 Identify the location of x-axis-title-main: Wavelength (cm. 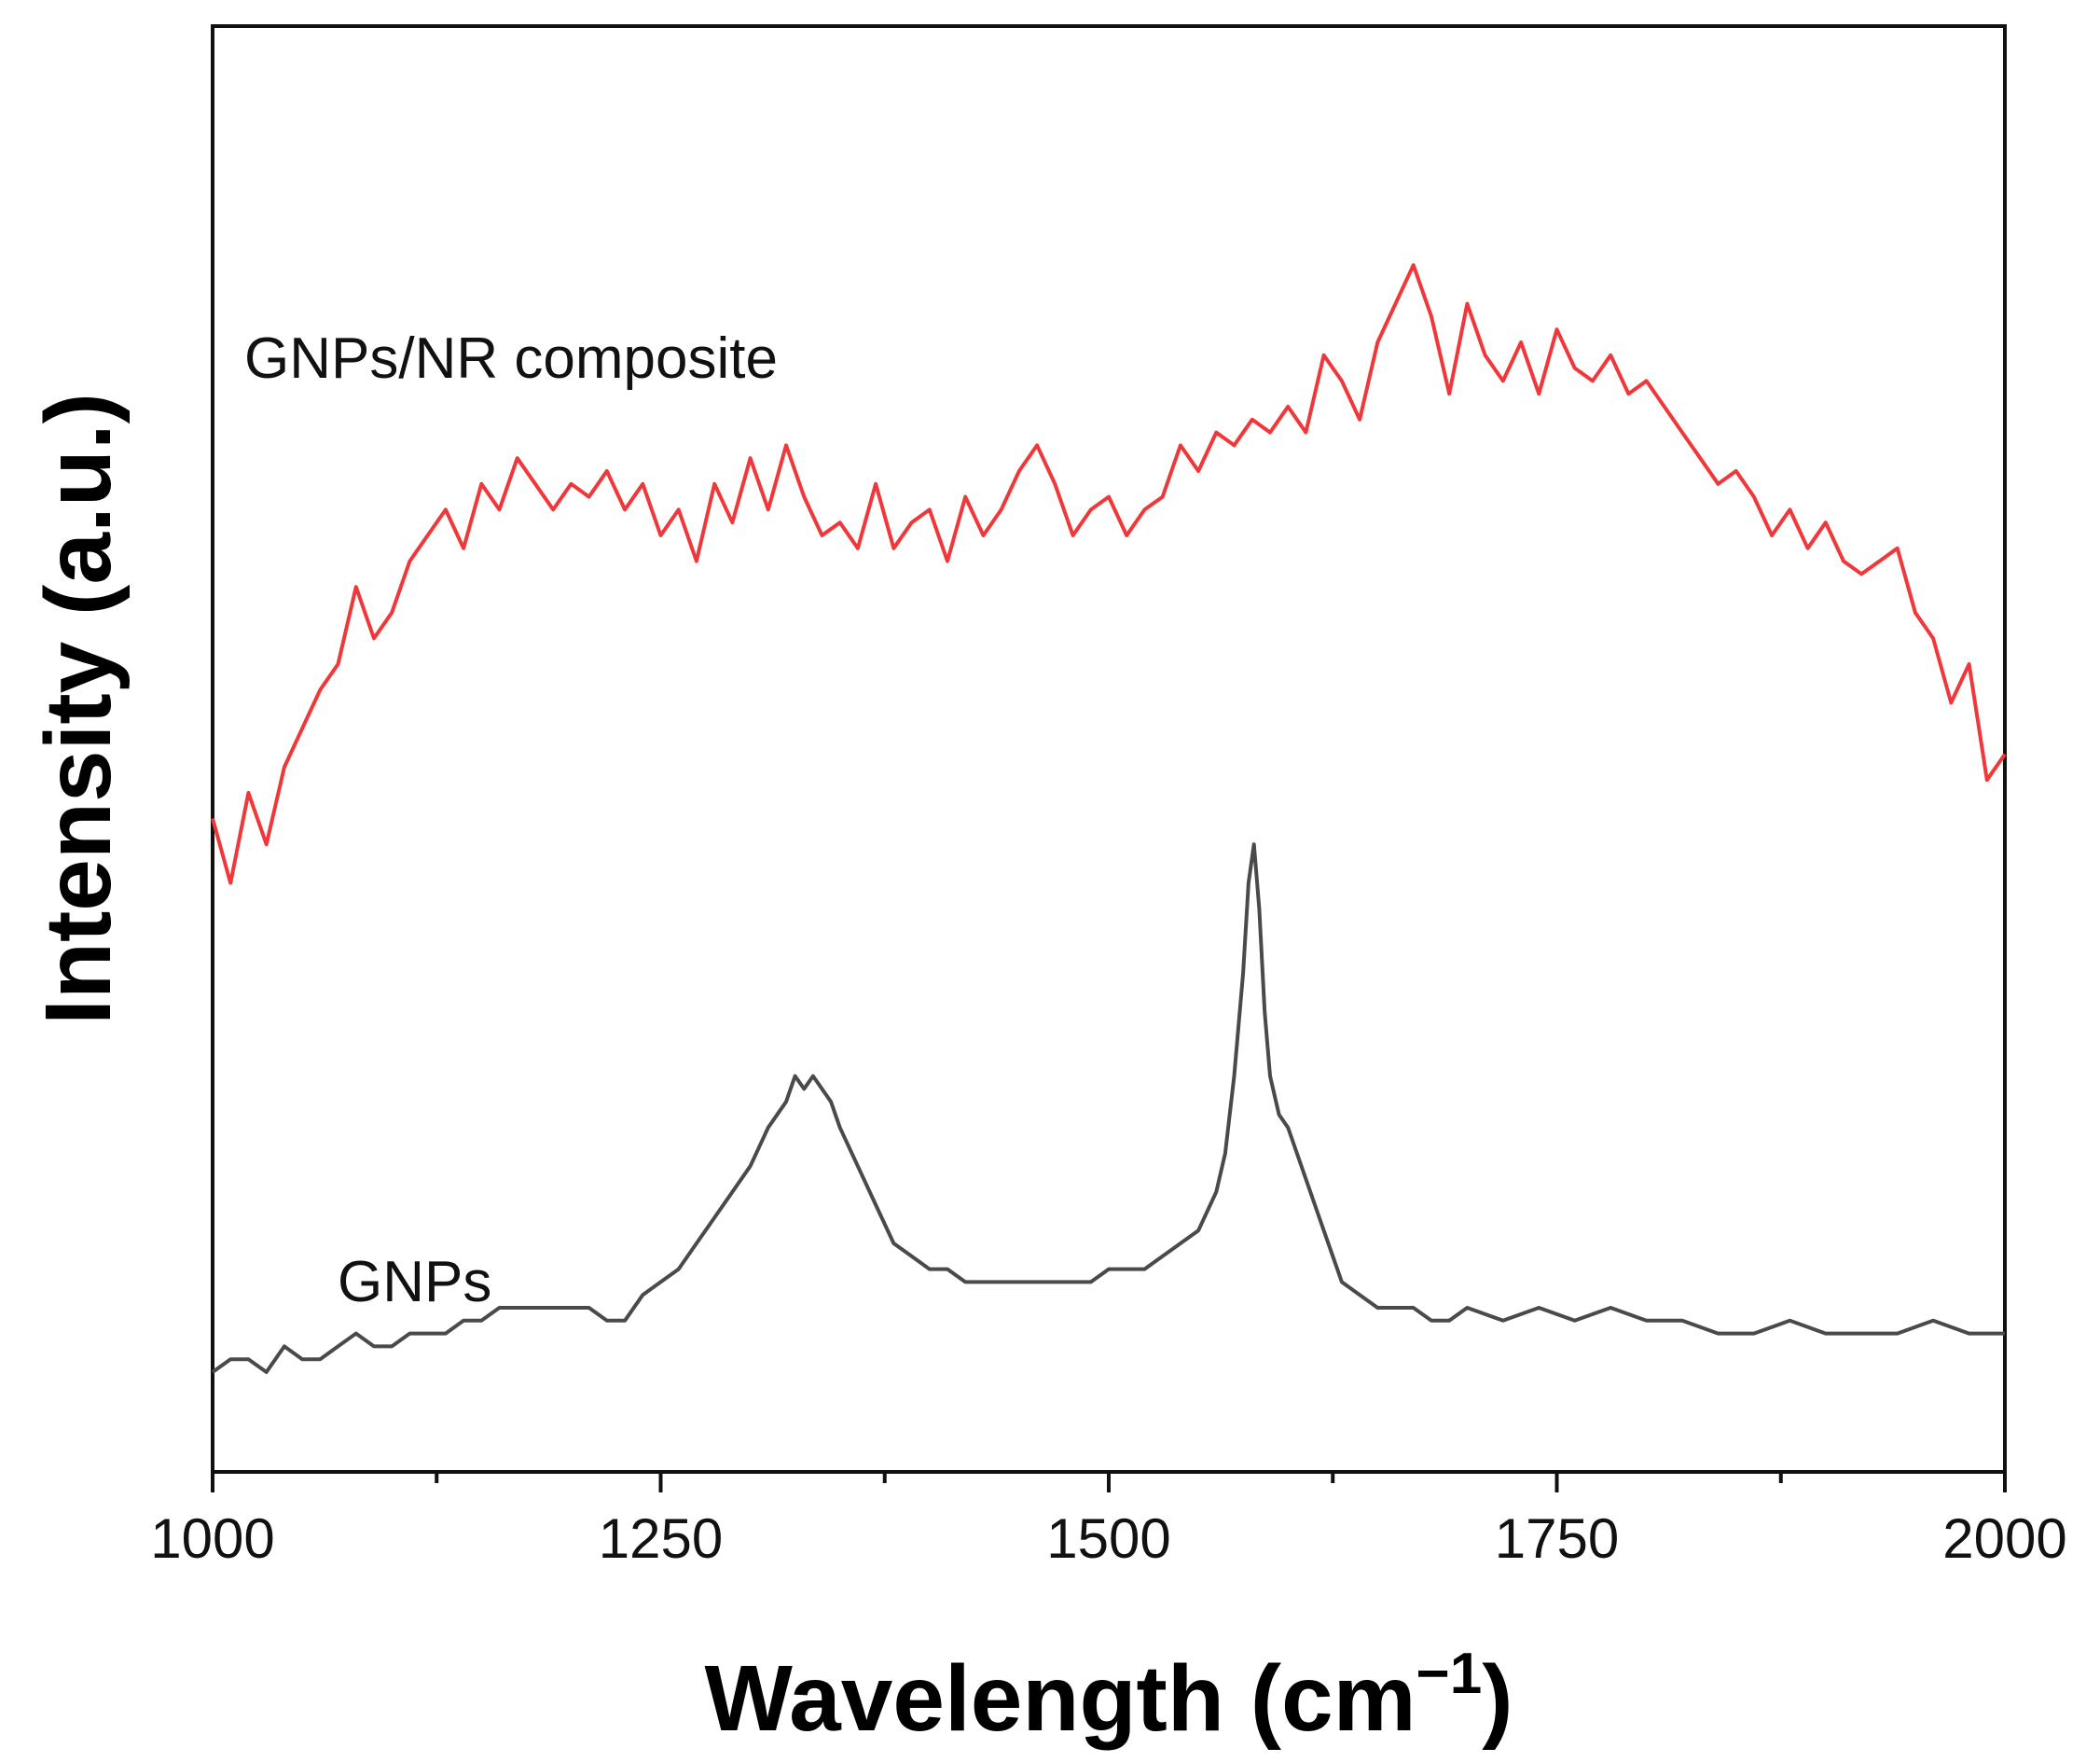
(1060, 1698).